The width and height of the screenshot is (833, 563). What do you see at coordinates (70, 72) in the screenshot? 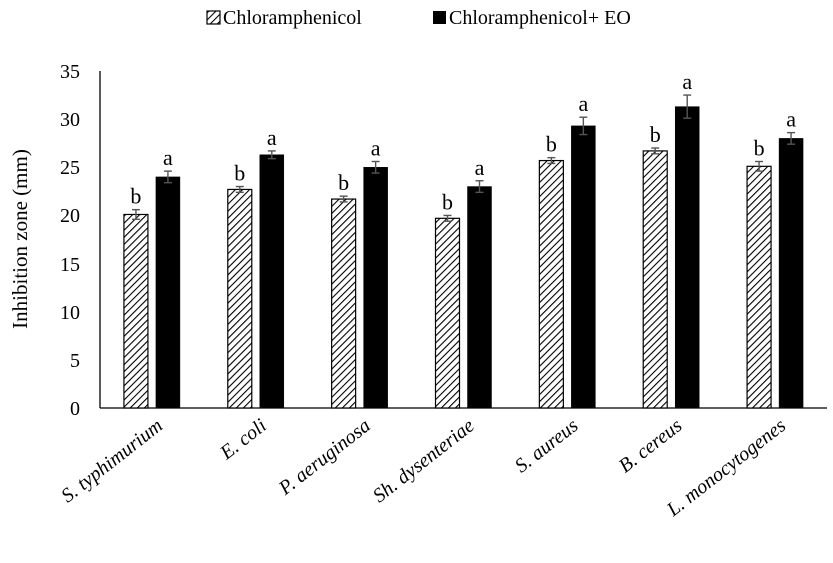
I see `y-tick-label: 35` at bounding box center [70, 72].